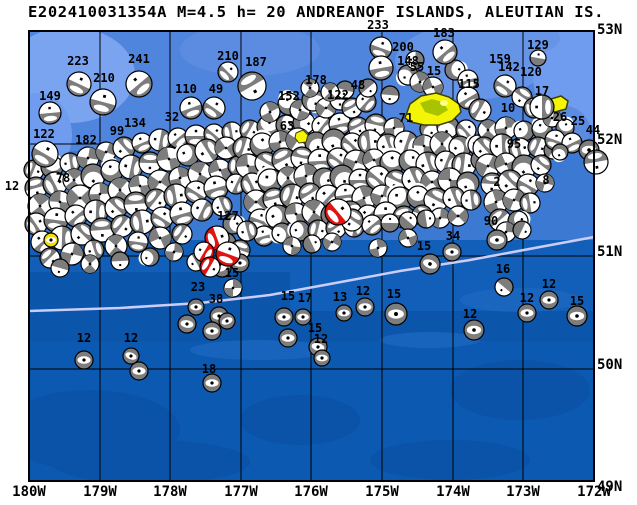 The image size is (637, 505). I want to click on island, so click(301, 136).